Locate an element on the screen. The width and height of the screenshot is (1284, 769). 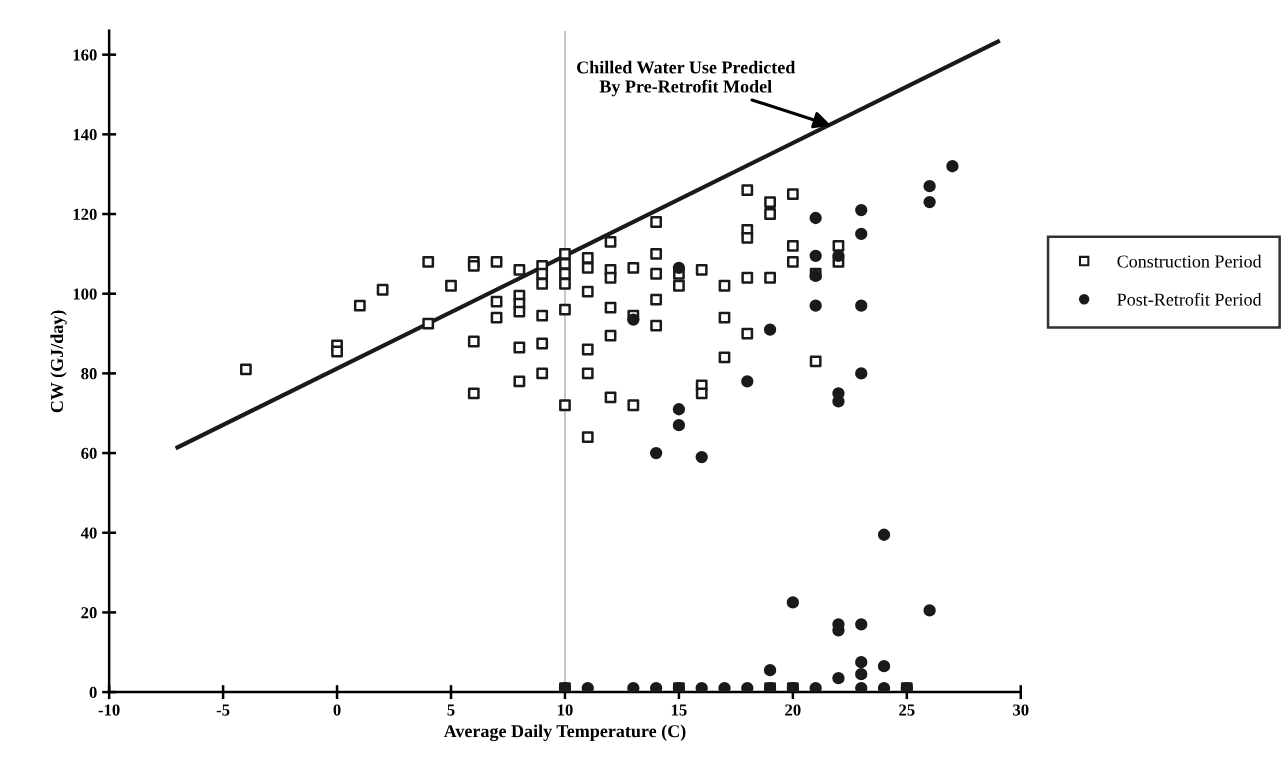
y-tick-label: 20 is located at coordinates (89, 613).